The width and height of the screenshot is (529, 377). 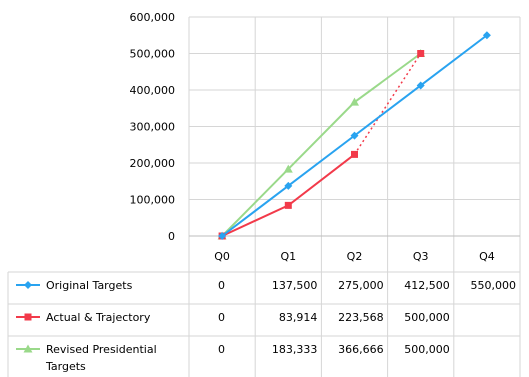 I want to click on x-tick-label: Q2, so click(x=355, y=256).